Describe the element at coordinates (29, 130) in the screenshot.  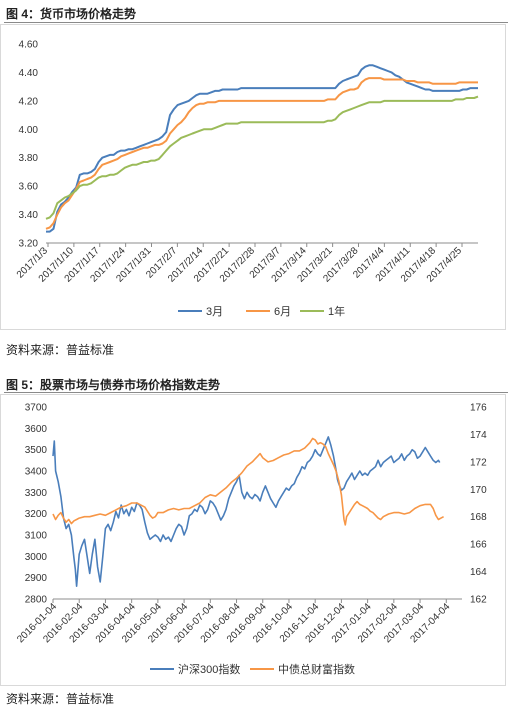
I see `y-tick-label: 4.00` at that location.